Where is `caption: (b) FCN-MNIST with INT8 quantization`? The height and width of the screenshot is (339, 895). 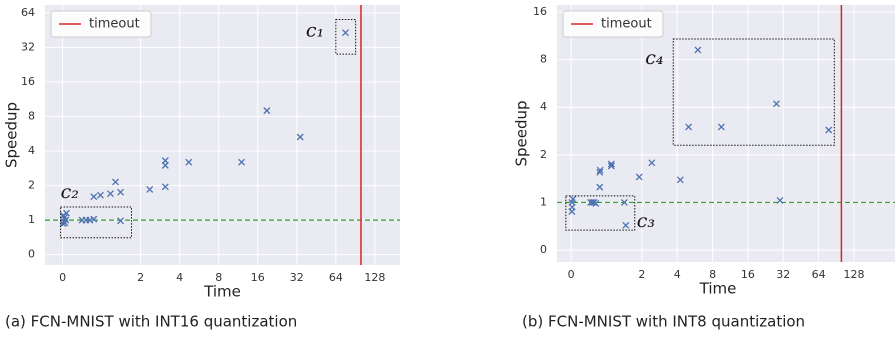 caption: (b) FCN-MNIST with INT8 quantization is located at coordinates (663, 322).